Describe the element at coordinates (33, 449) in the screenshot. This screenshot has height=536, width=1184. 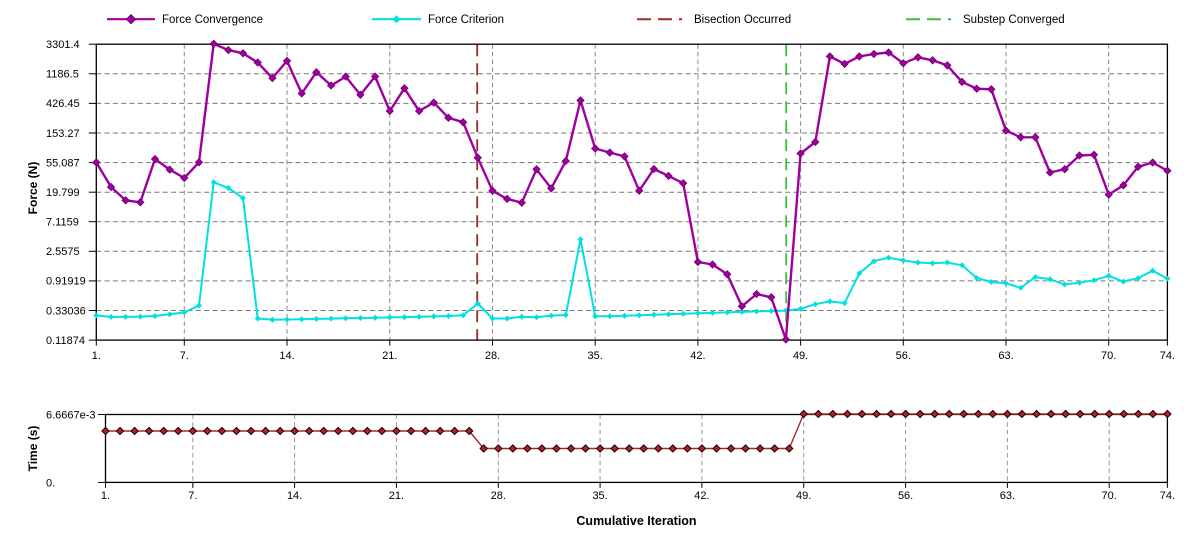
I see `svg-text: Time (s)` at that location.